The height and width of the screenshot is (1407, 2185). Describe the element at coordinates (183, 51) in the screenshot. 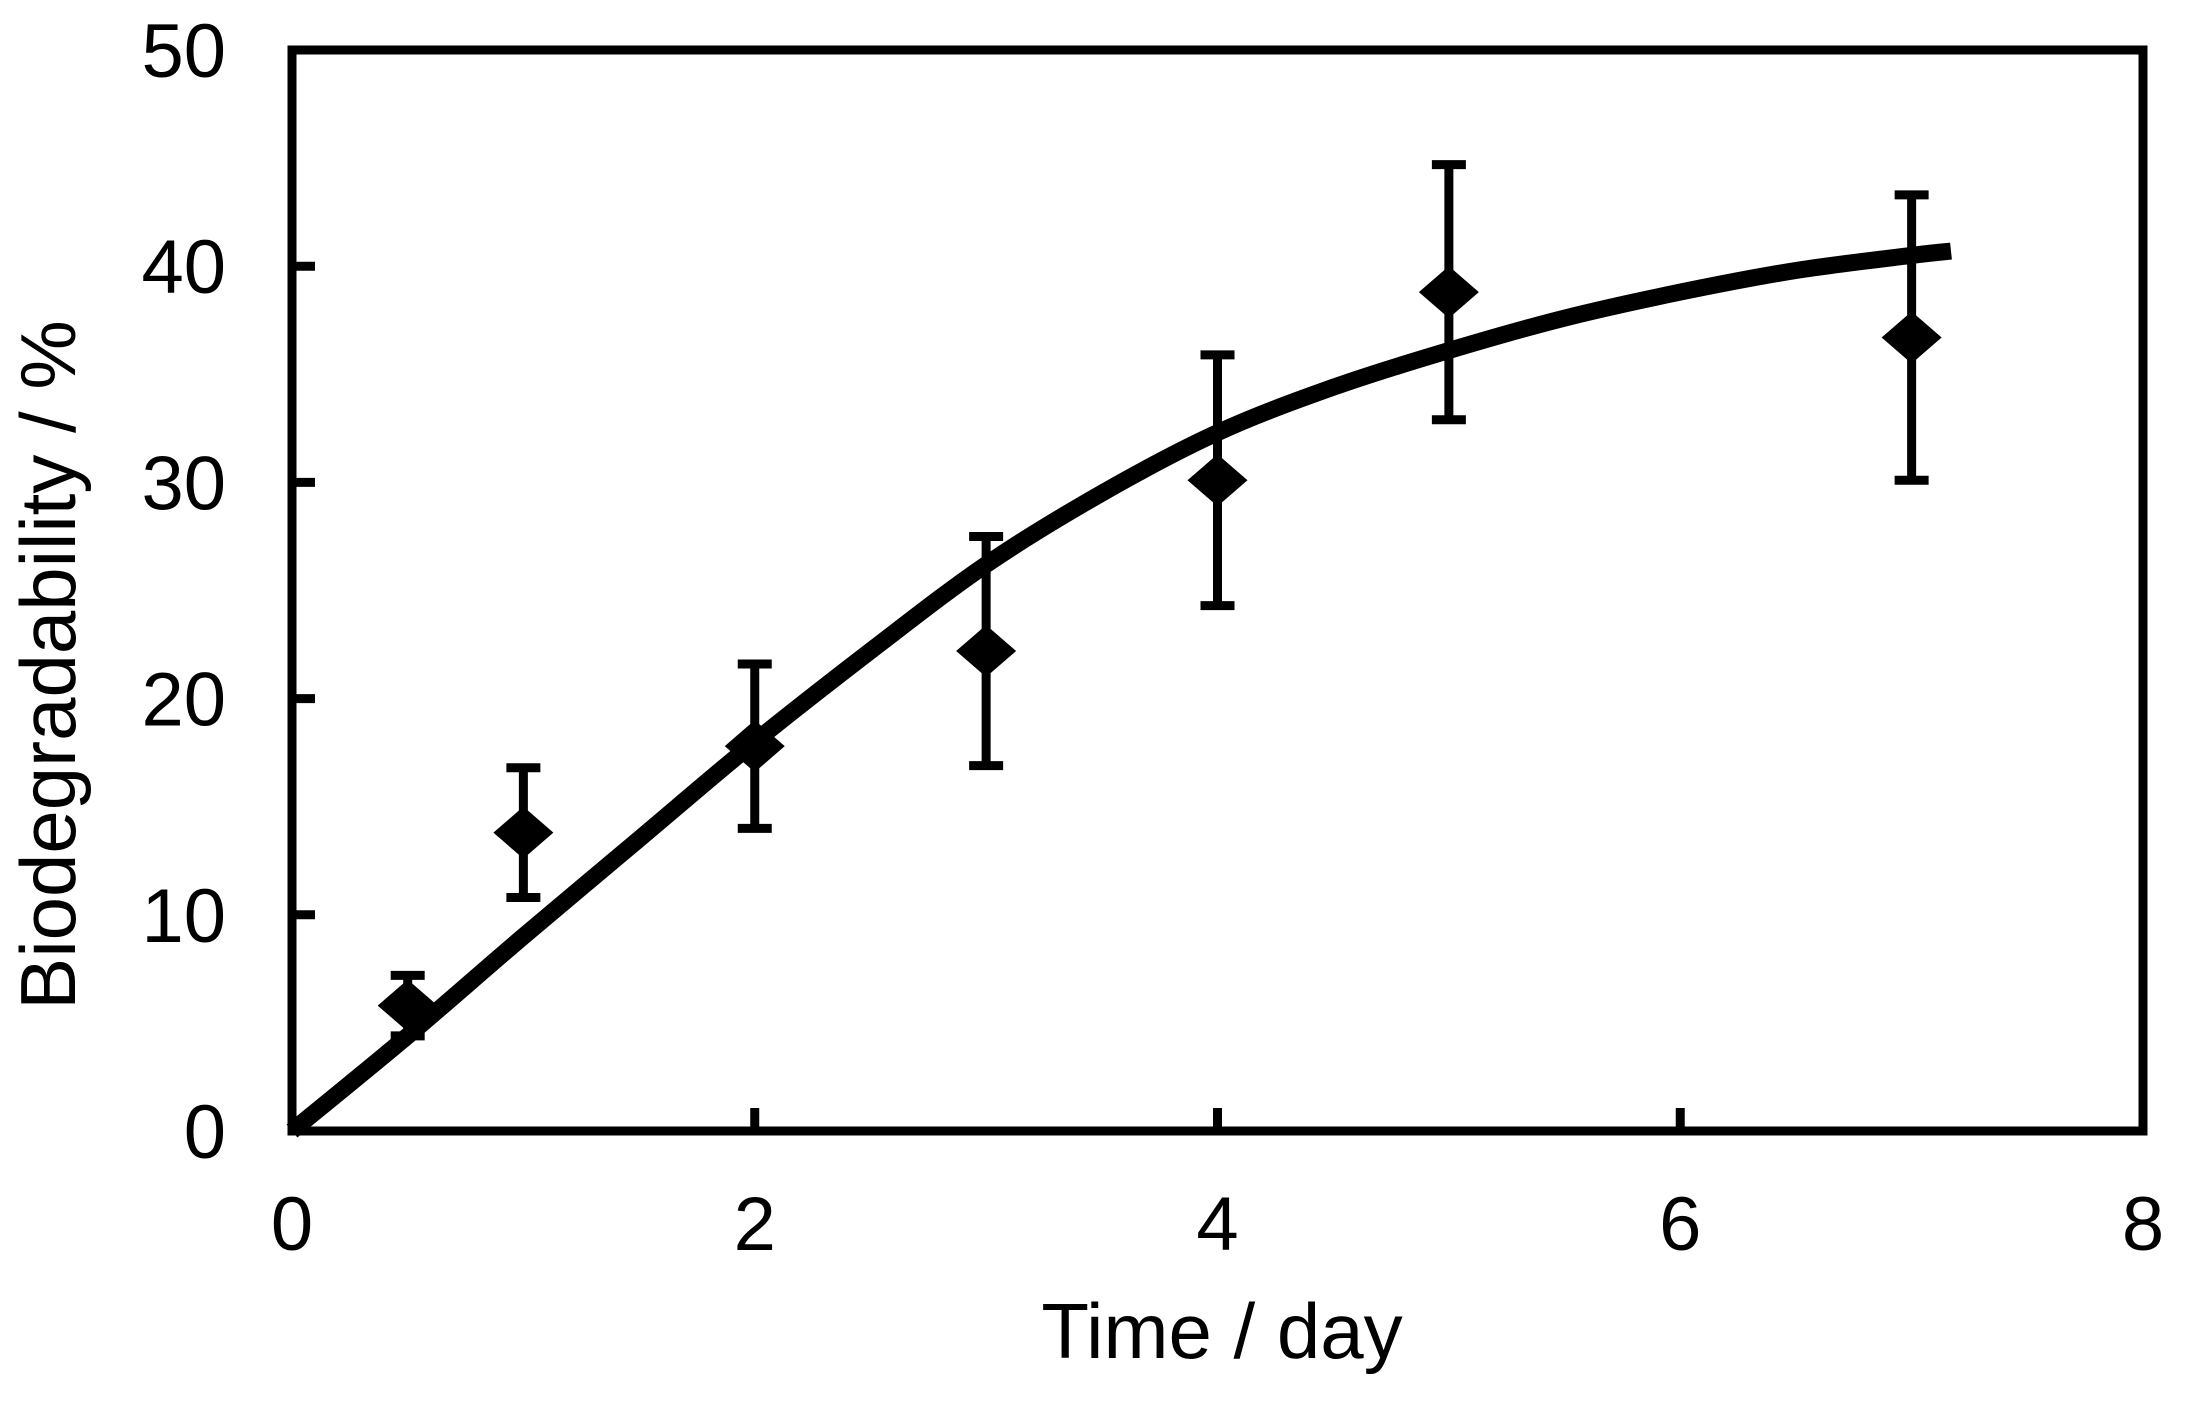

I see `y-tick-label: 50` at that location.